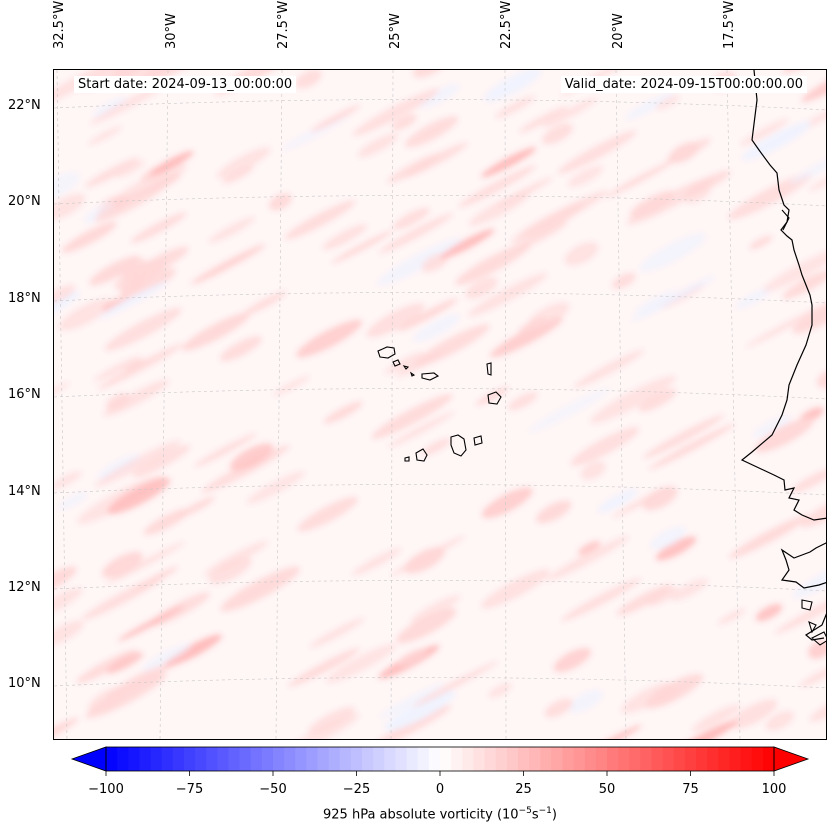 The image size is (837, 839). I want to click on lon-label-17-5w: 17.5°W, so click(729, 24).